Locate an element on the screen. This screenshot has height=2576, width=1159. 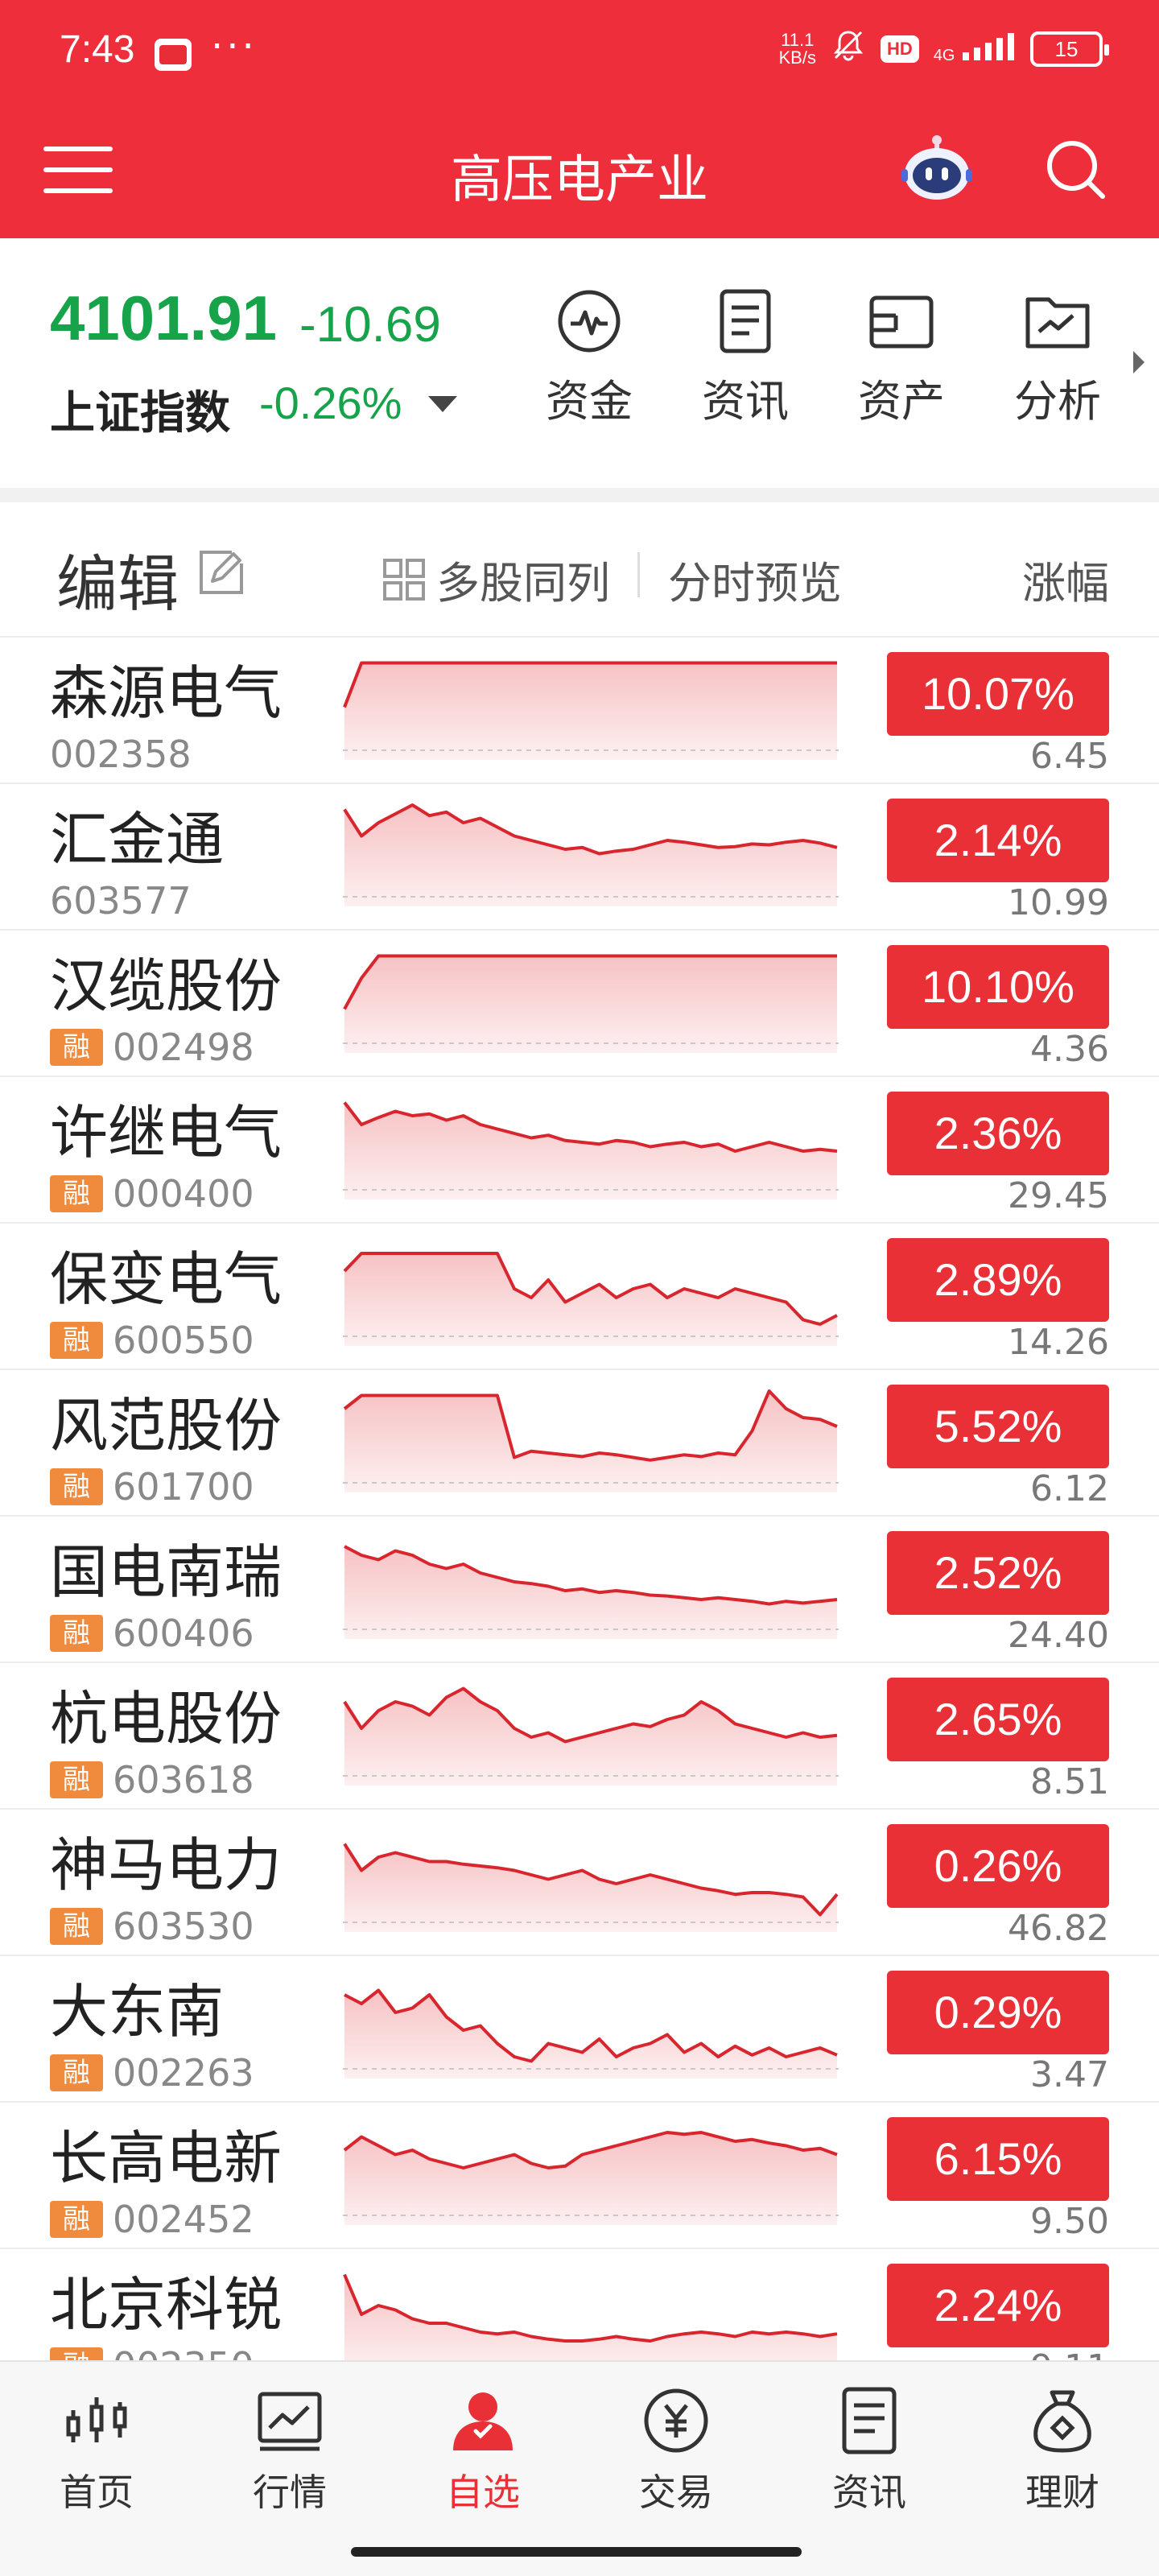
stock-row: 风范股份融 601700 5.52% 6.12 is located at coordinates (579, 1443).